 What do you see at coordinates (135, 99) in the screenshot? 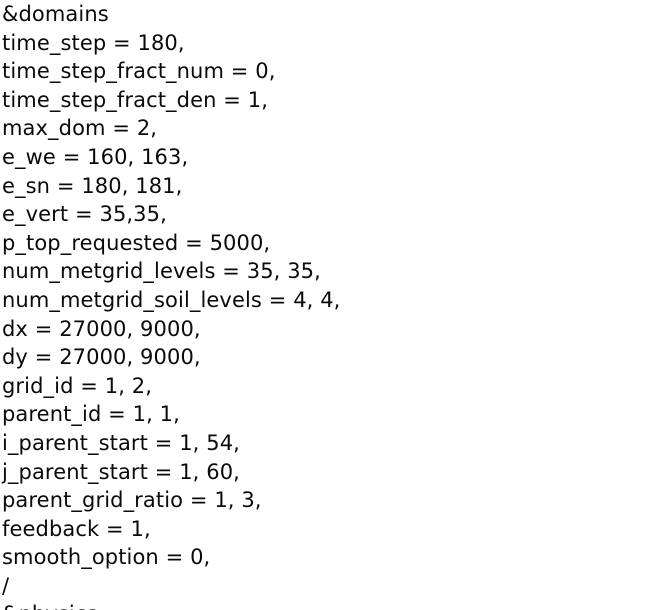
I see `text-line: time_step_fract_den = 1,` at bounding box center [135, 99].